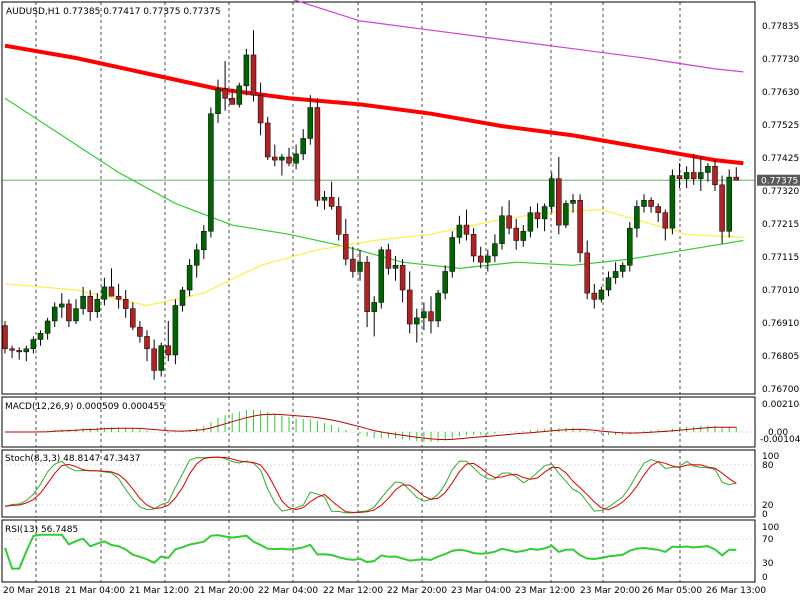 Image resolution: width=800 pixels, height=600 pixels. I want to click on current-price-label: 0.77375, so click(779, 182).